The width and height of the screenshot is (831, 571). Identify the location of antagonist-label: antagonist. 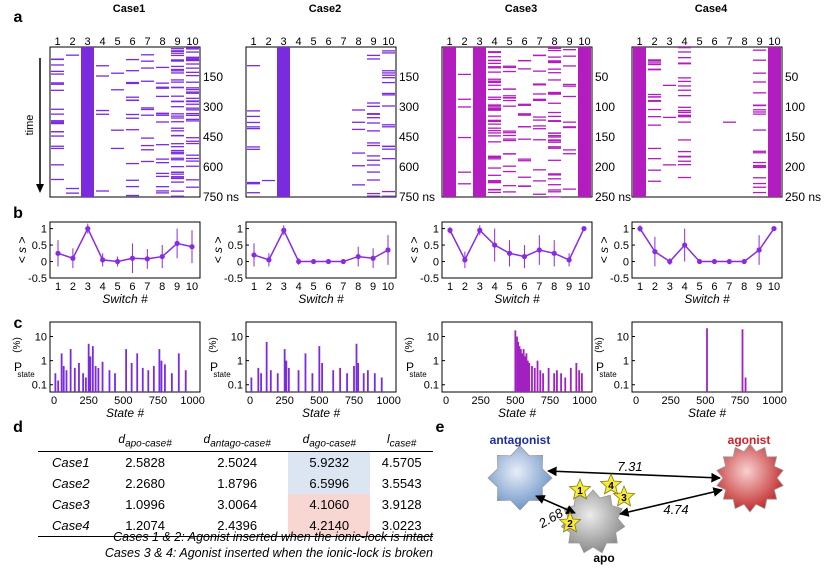
(520, 440).